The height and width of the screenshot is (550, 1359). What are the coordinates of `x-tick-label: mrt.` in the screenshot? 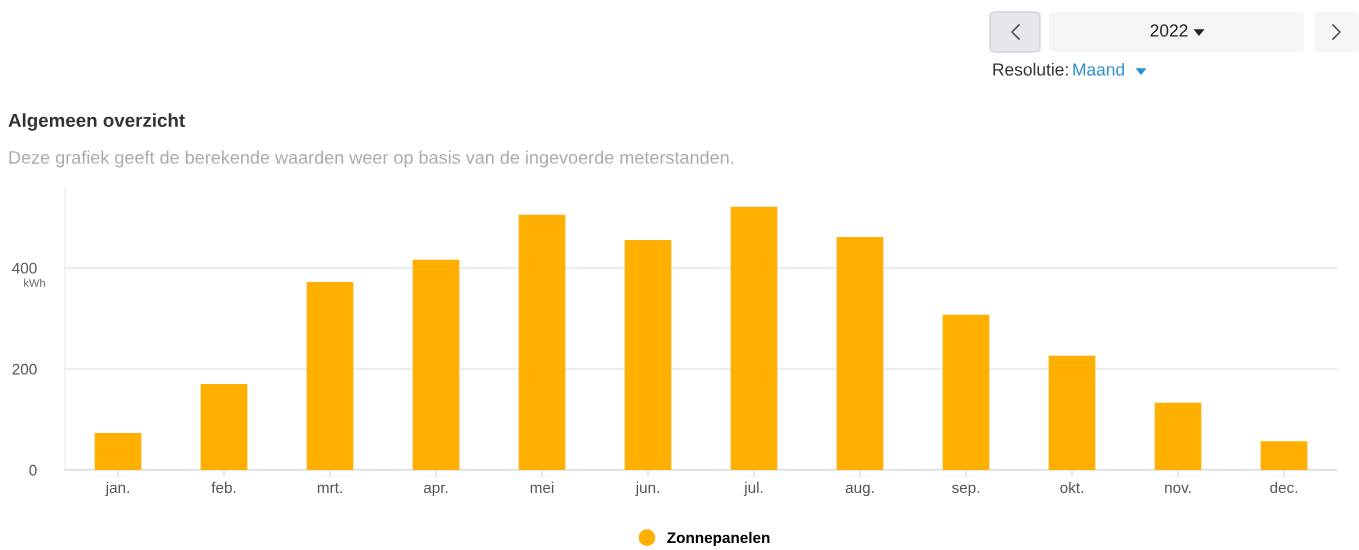 It's located at (329, 488).